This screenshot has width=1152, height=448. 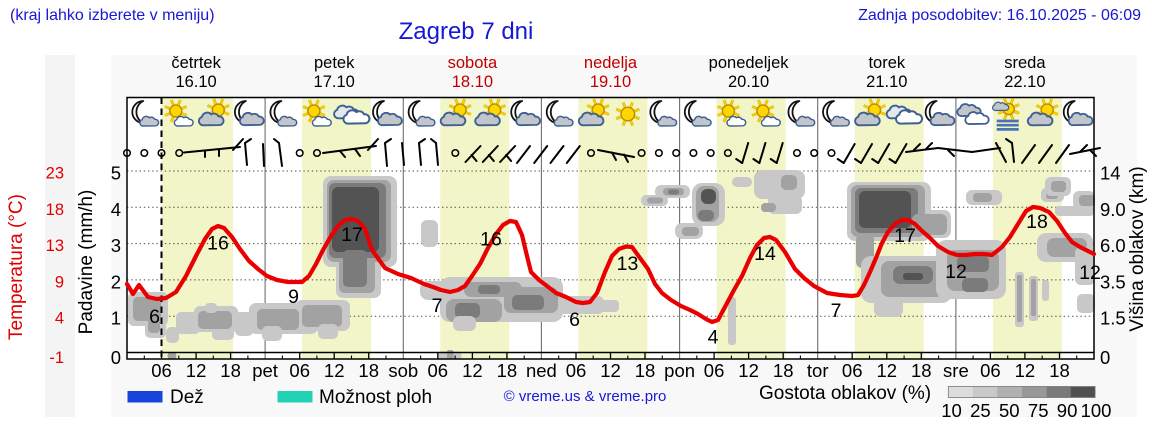 I want to click on svg-text: sobota, so click(x=473, y=63).